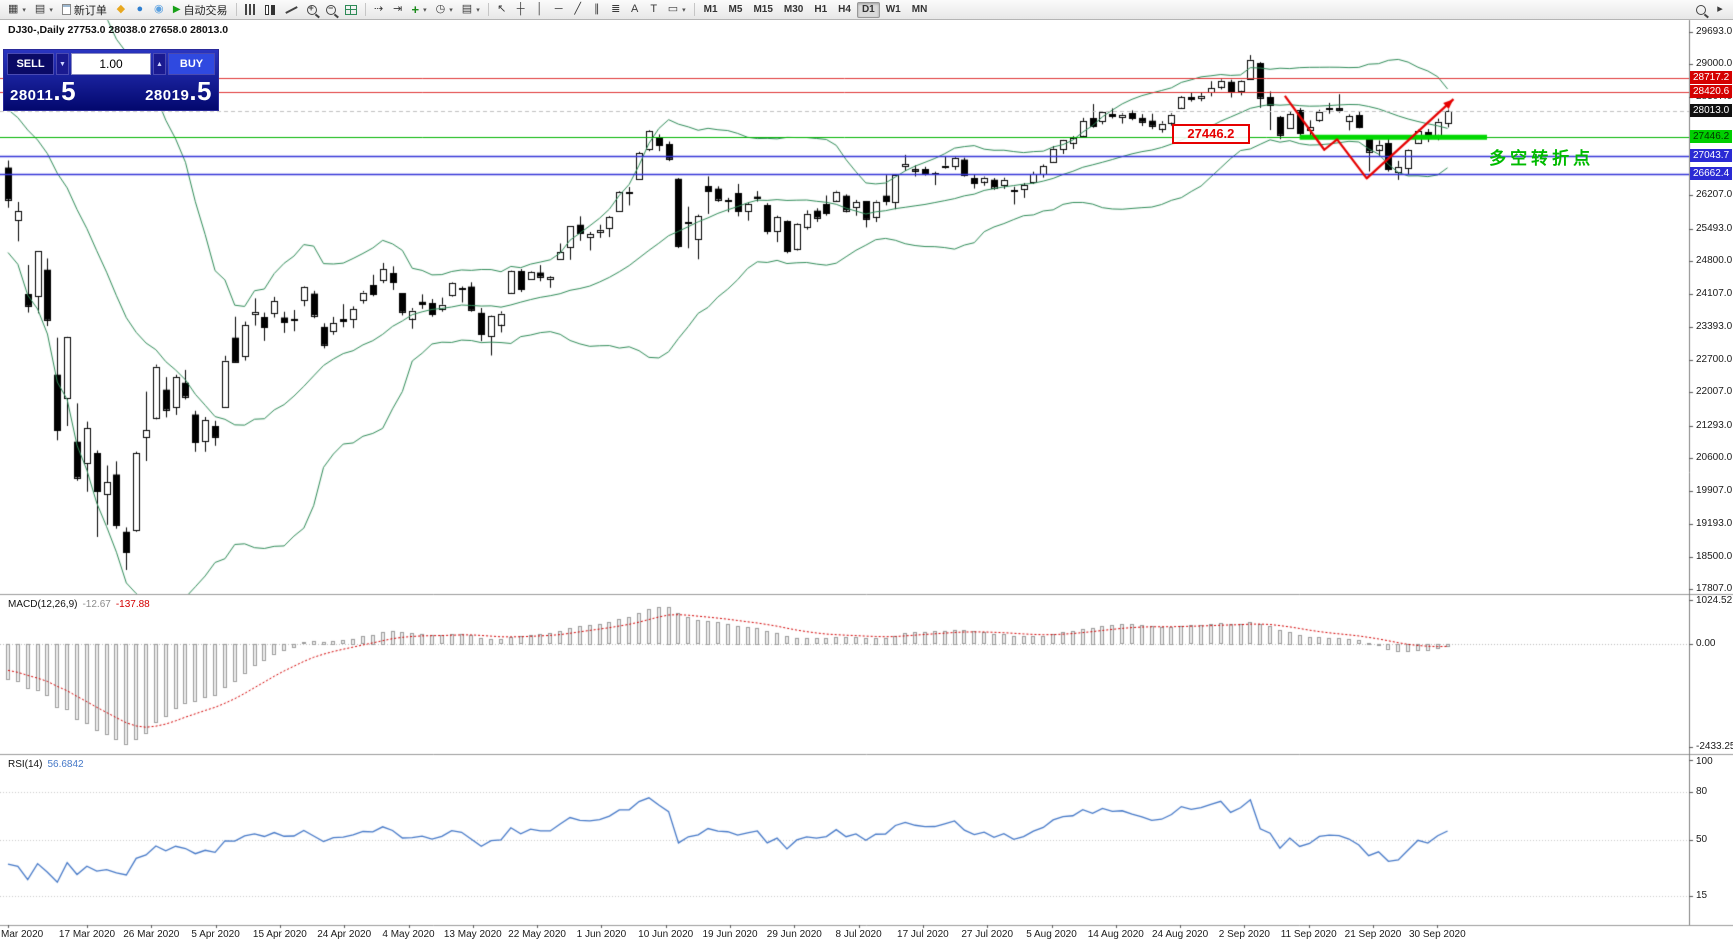  What do you see at coordinates (62, 64) in the screenshot?
I see `sell-dropdown: ▼` at bounding box center [62, 64].